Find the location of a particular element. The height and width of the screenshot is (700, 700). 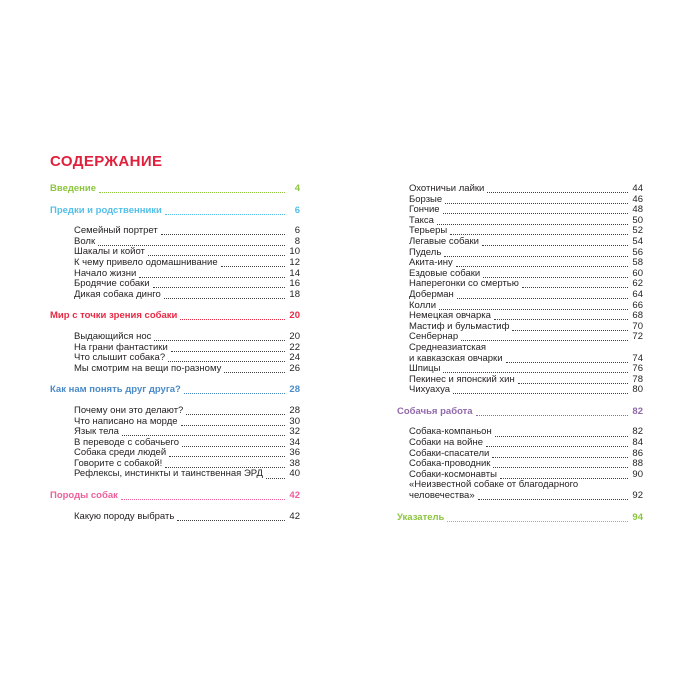

toc-entry: Почему они это делают? 28 is located at coordinates (175, 410).